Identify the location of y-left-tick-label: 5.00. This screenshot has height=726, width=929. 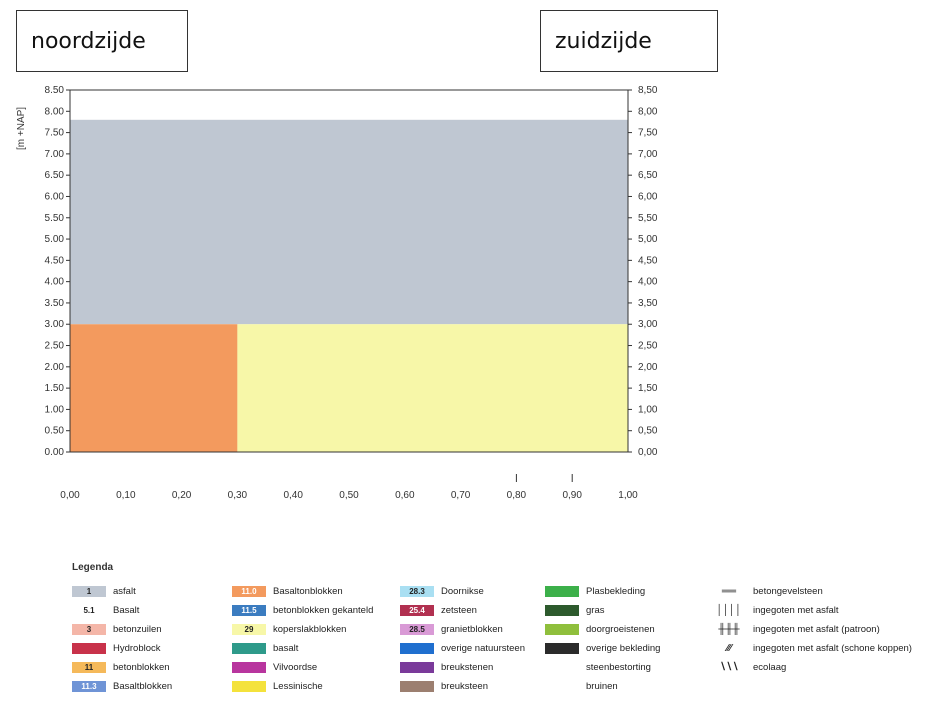
(55, 239).